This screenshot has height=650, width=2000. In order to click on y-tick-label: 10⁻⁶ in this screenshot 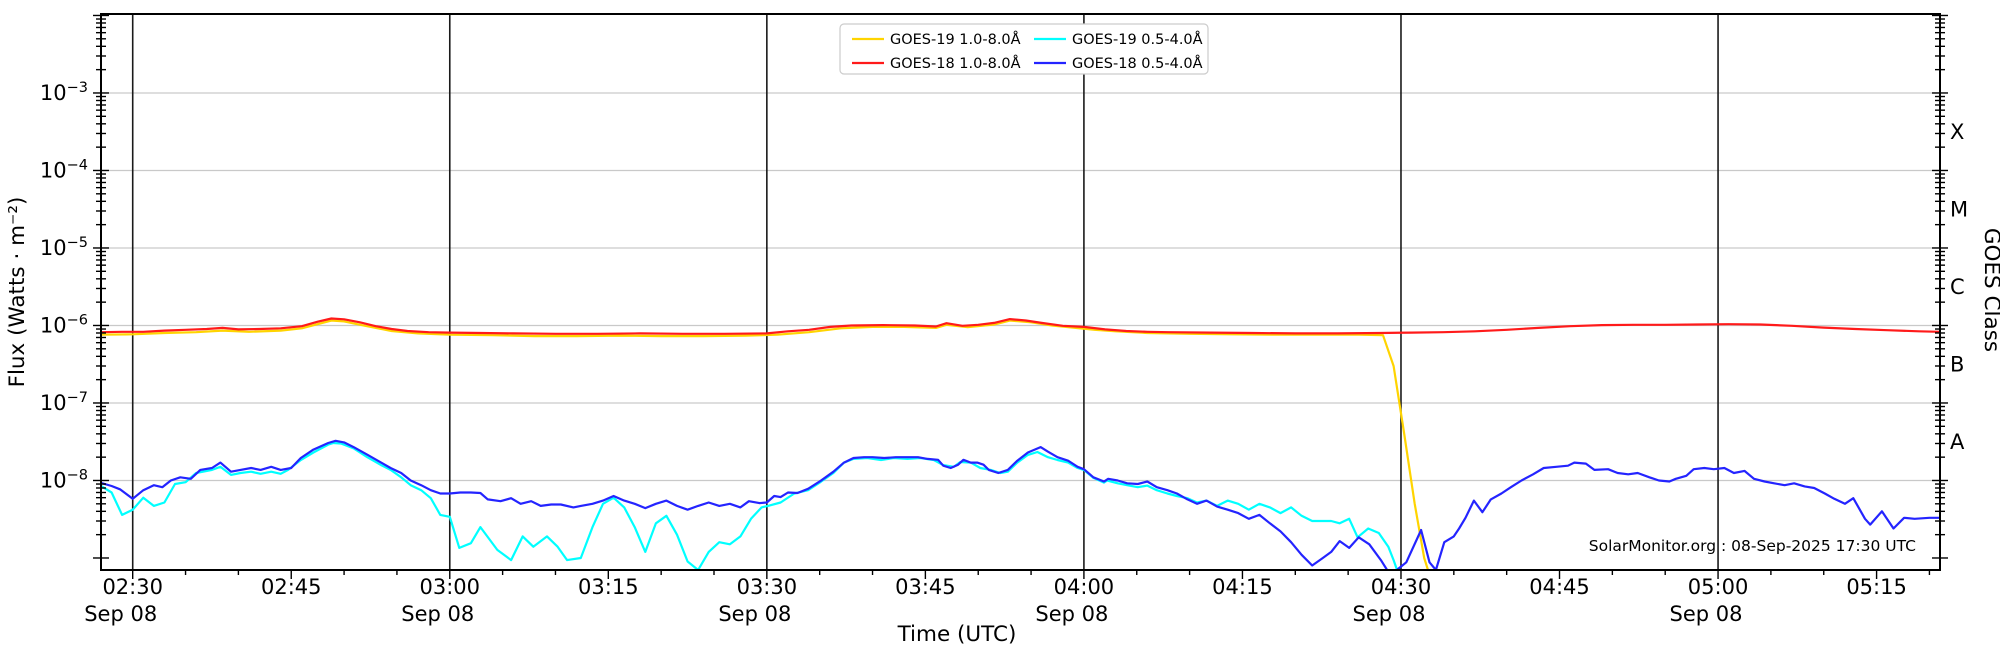, I will do `click(64, 324)`.